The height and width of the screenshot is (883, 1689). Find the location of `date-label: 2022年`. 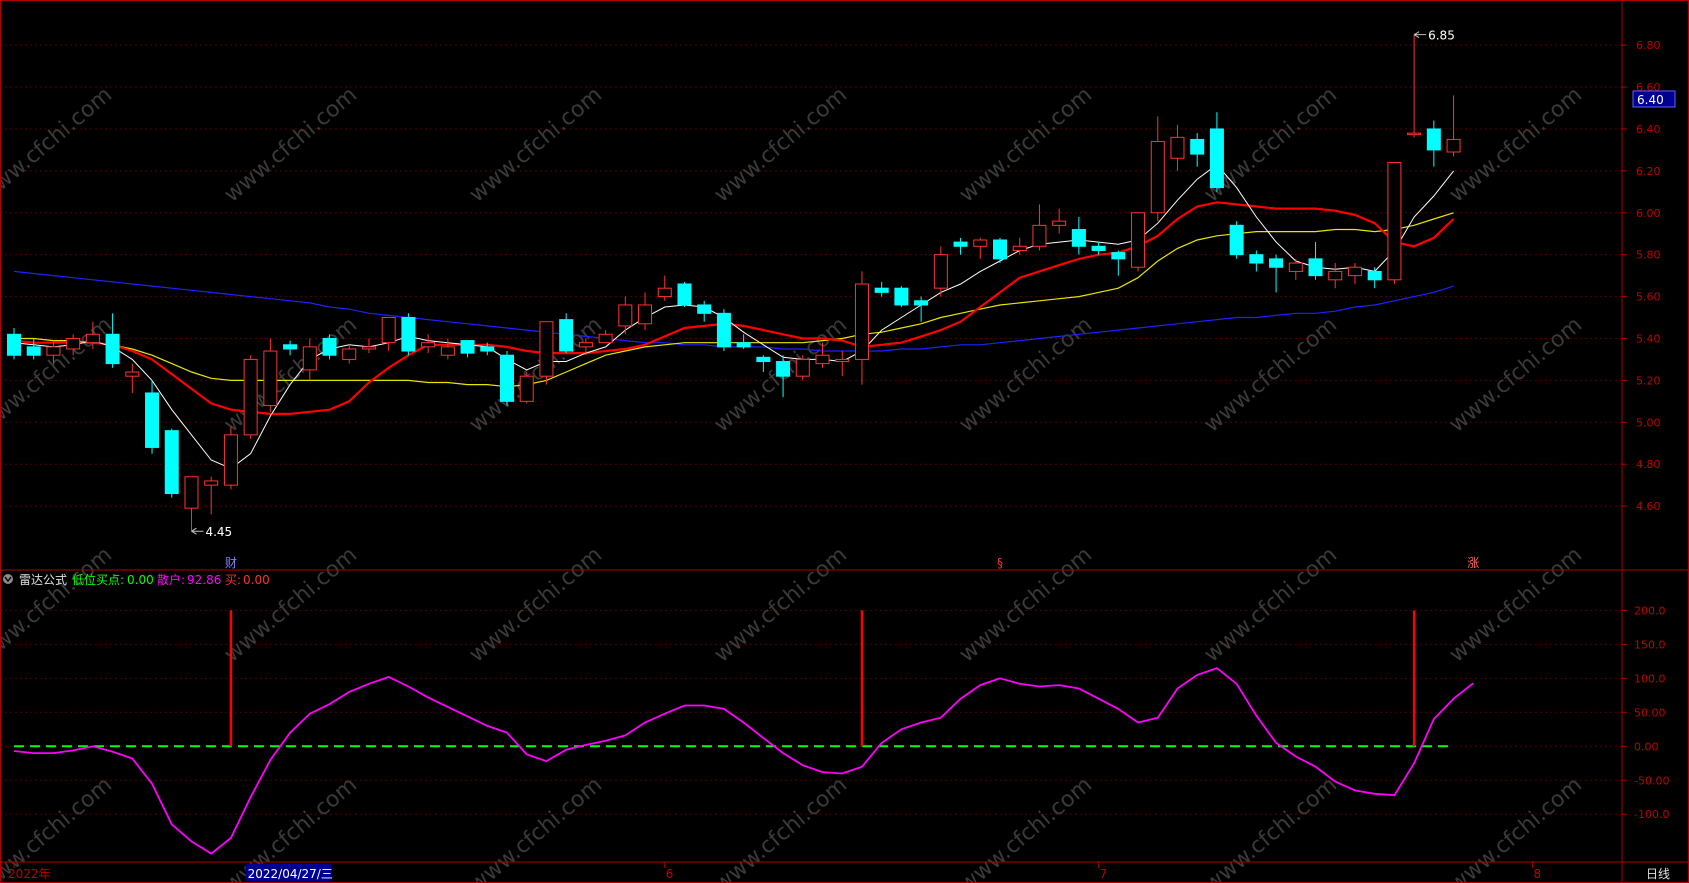

date-label: 2022年 is located at coordinates (29, 874).